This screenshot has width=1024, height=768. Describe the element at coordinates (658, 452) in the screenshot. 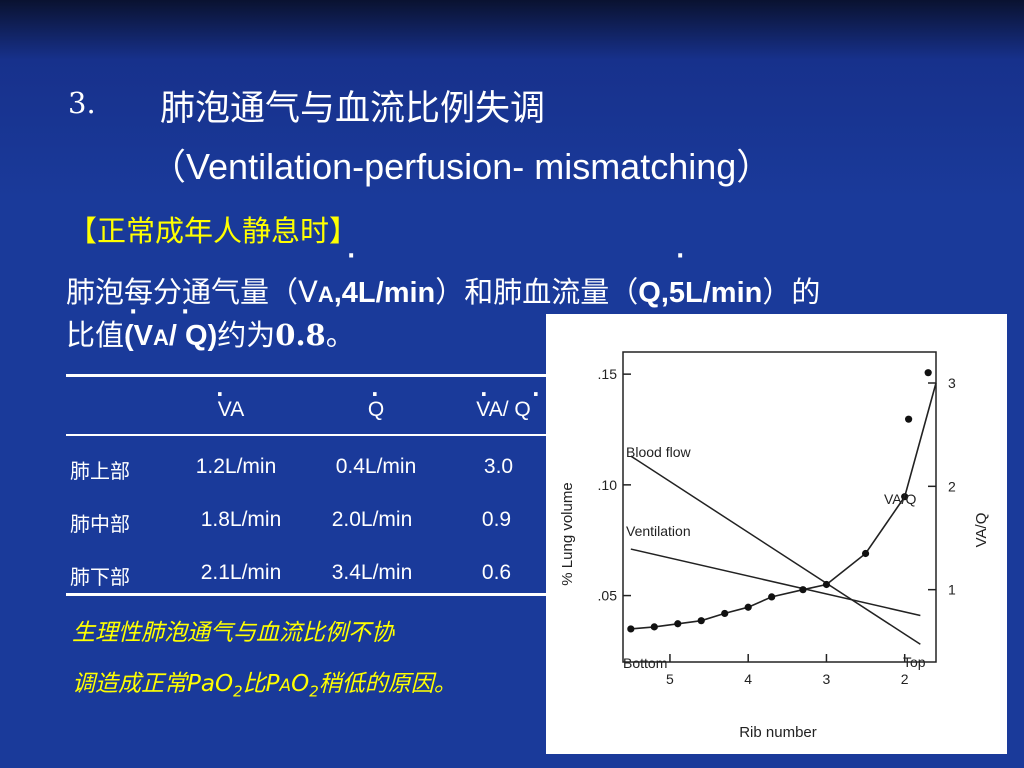

I see `label-blood-flow: Blood flow` at that location.